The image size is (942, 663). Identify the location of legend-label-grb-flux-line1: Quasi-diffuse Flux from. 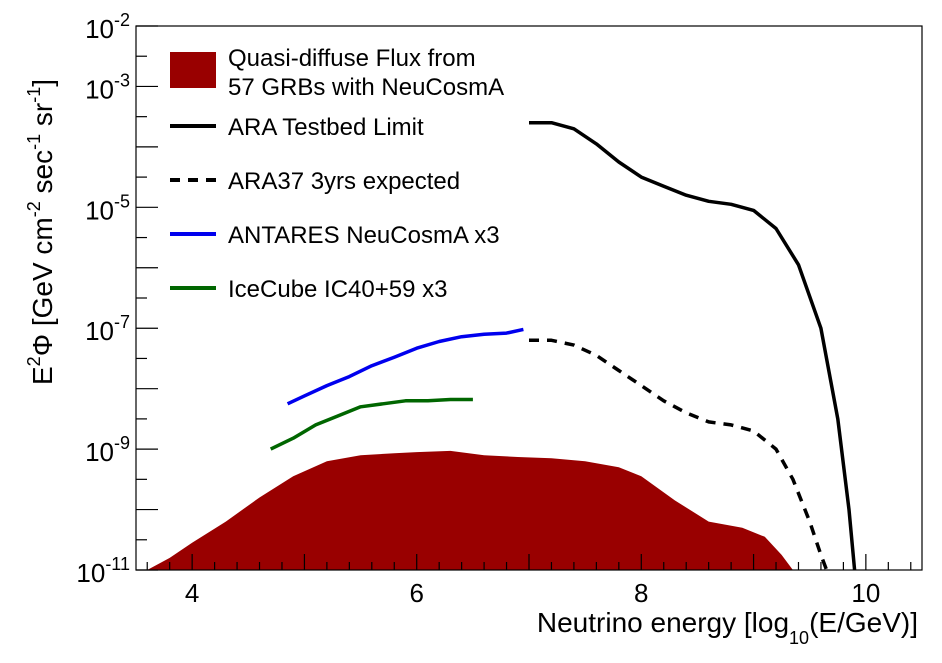
(352, 58).